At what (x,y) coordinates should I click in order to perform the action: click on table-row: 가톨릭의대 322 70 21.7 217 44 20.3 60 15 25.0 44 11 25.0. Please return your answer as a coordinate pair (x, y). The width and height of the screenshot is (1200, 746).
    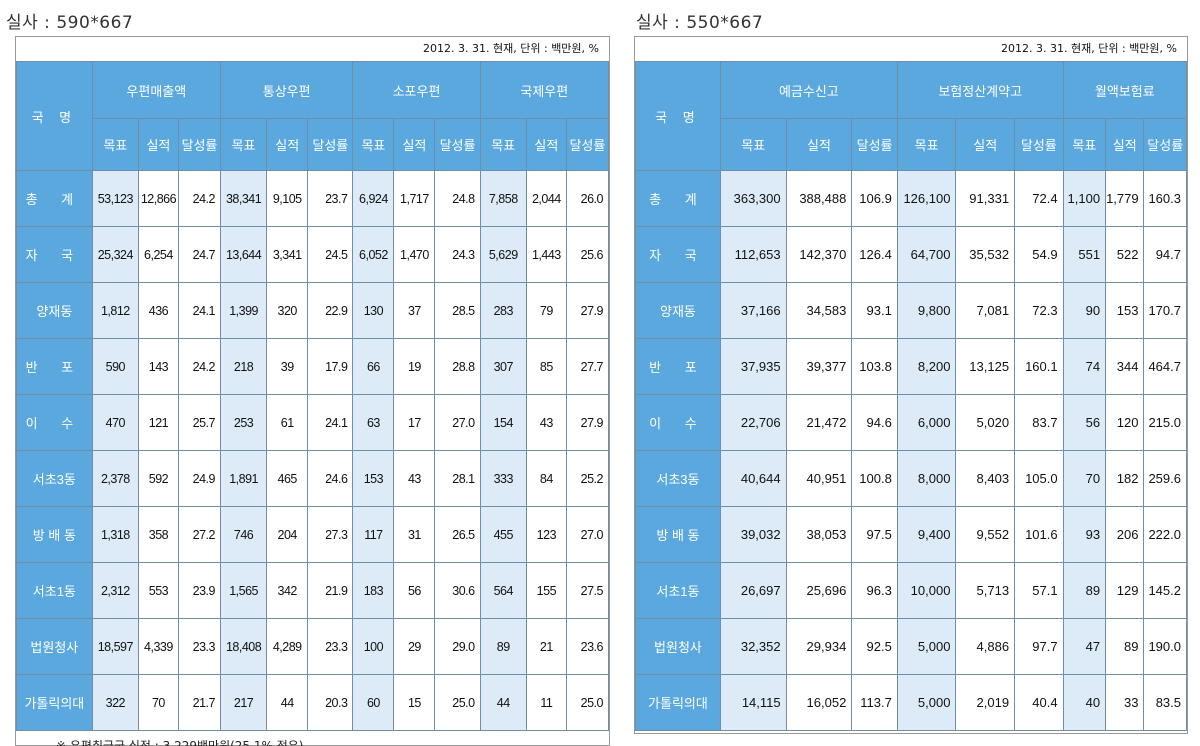
    Looking at the image, I should click on (313, 702).